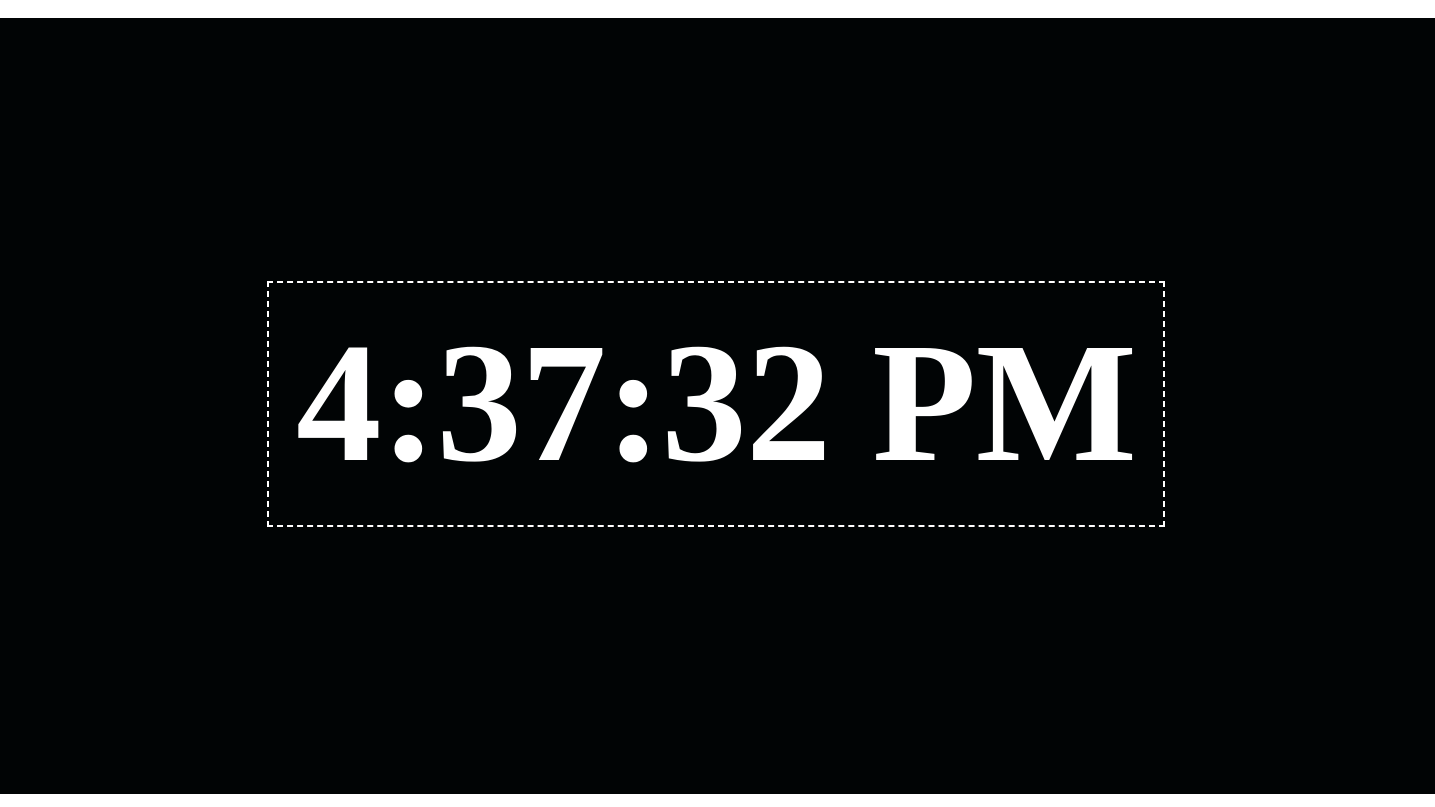 The height and width of the screenshot is (807, 1435). What do you see at coordinates (717, 800) in the screenshot?
I see `bottom-edge` at bounding box center [717, 800].